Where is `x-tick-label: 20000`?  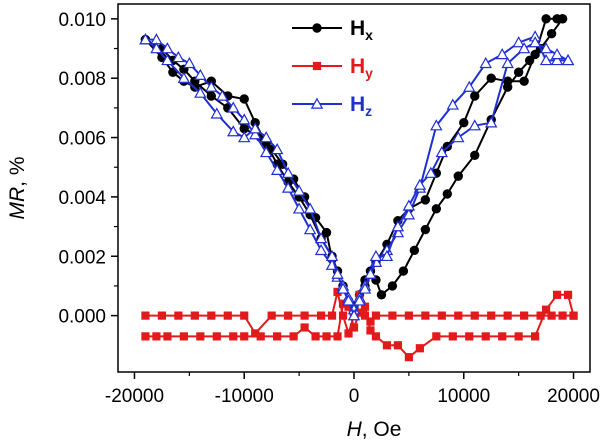 x-tick-label: 20000 is located at coordinates (573, 396).